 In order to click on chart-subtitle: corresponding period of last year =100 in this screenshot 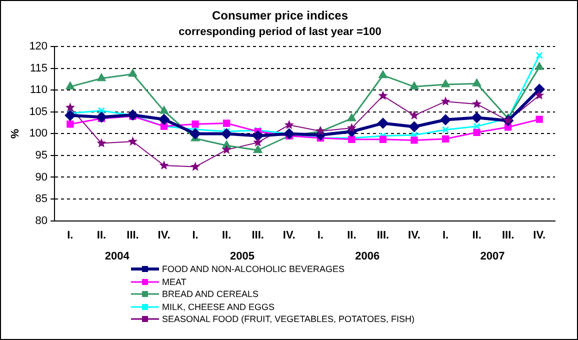, I will do `click(280, 32)`.